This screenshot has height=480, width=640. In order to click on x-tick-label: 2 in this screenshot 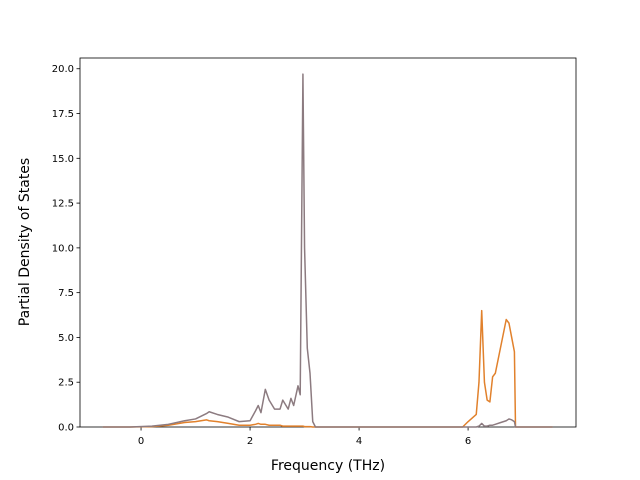, I will do `click(250, 441)`.